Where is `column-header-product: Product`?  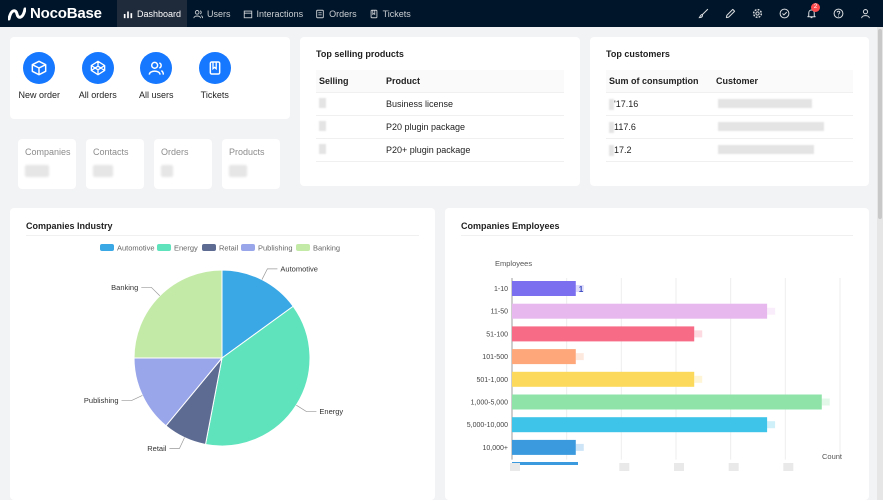 column-header-product: Product is located at coordinates (403, 81).